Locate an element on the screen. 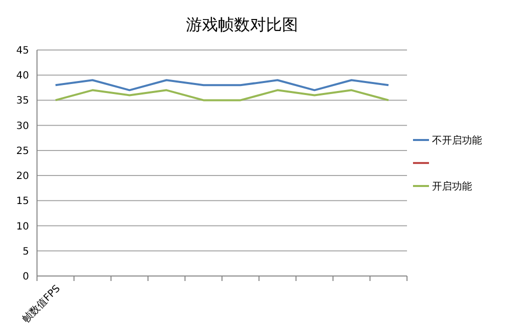  y-tick-label: 20 is located at coordinates (22, 176).